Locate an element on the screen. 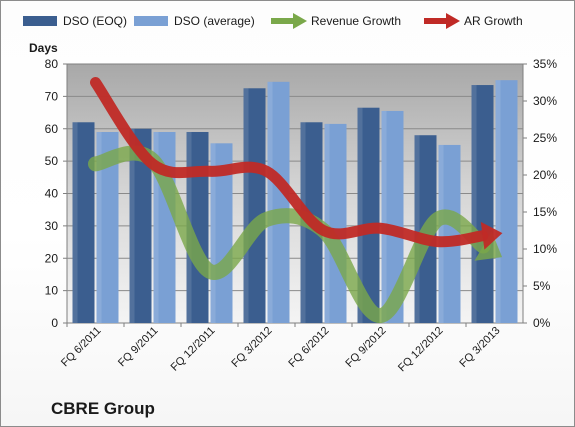 This screenshot has width=575, height=427. x-tick-label: FQ 6/2011 is located at coordinates (81, 347).